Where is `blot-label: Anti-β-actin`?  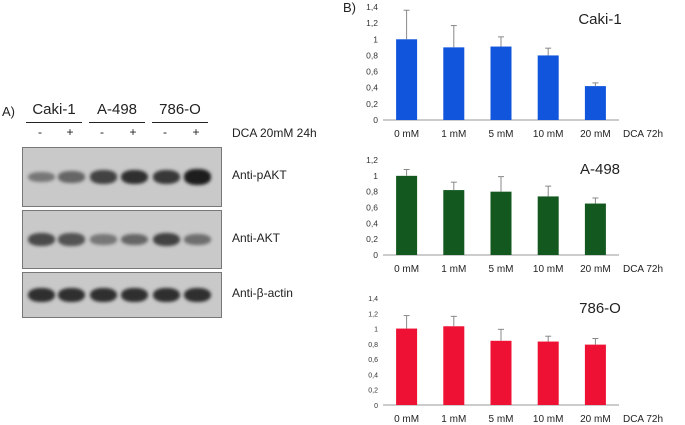 blot-label: Anti-β-actin is located at coordinates (262, 293).